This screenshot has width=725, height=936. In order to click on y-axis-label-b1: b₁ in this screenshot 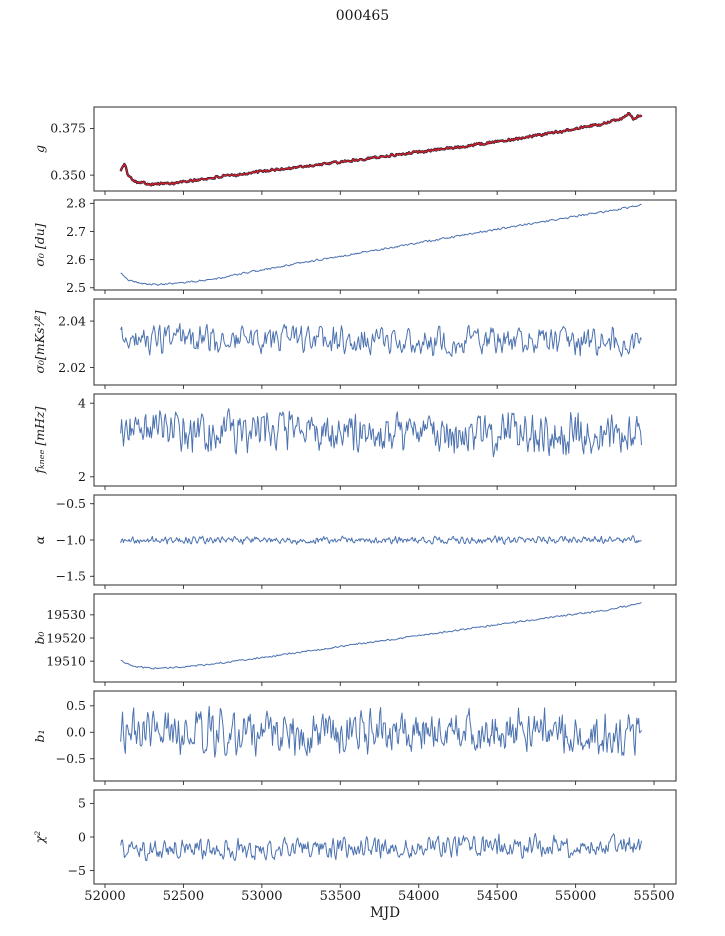, I will do `click(39, 735)`.